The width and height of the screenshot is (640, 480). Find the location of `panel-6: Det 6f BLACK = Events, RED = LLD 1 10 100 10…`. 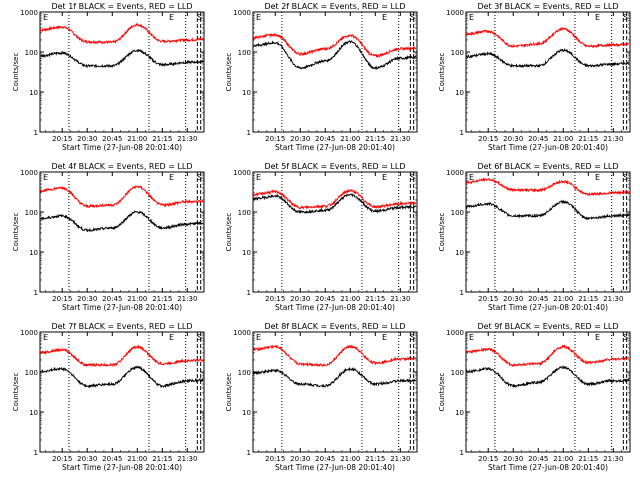

panel-6: Det 6f BLACK = Events, RED = LLD 1 10 100 10… is located at coordinates (534, 237).